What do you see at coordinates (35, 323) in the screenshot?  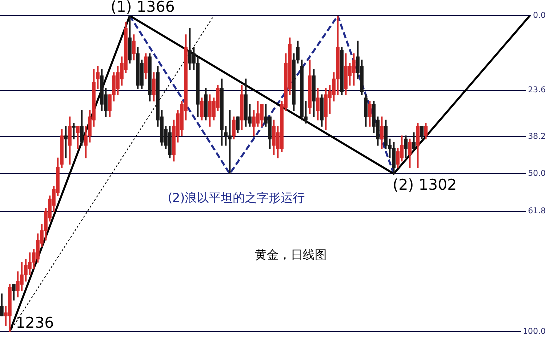 I see `annotation: 1236` at bounding box center [35, 323].